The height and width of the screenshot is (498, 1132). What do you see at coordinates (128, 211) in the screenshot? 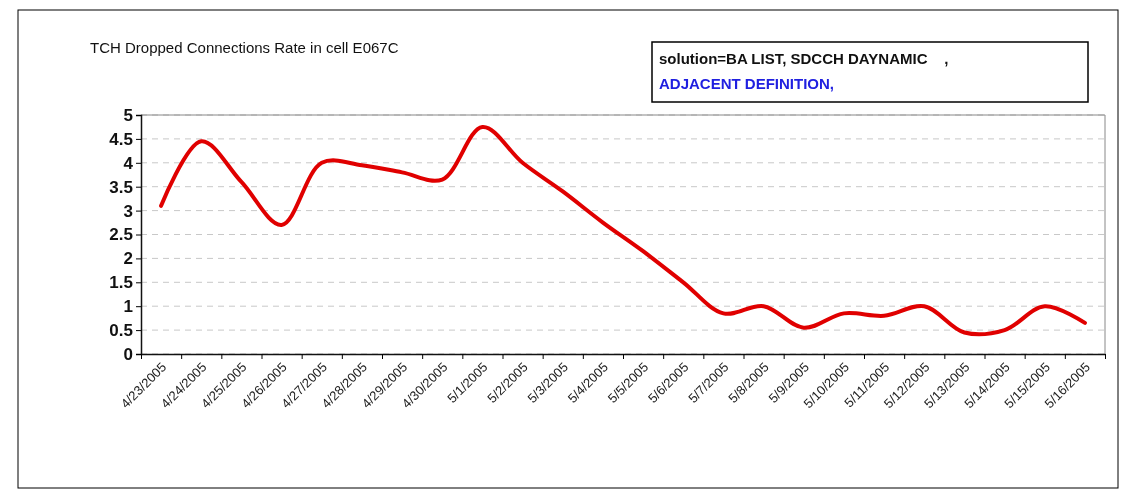
I see `y-tick-label: 3` at bounding box center [128, 211].